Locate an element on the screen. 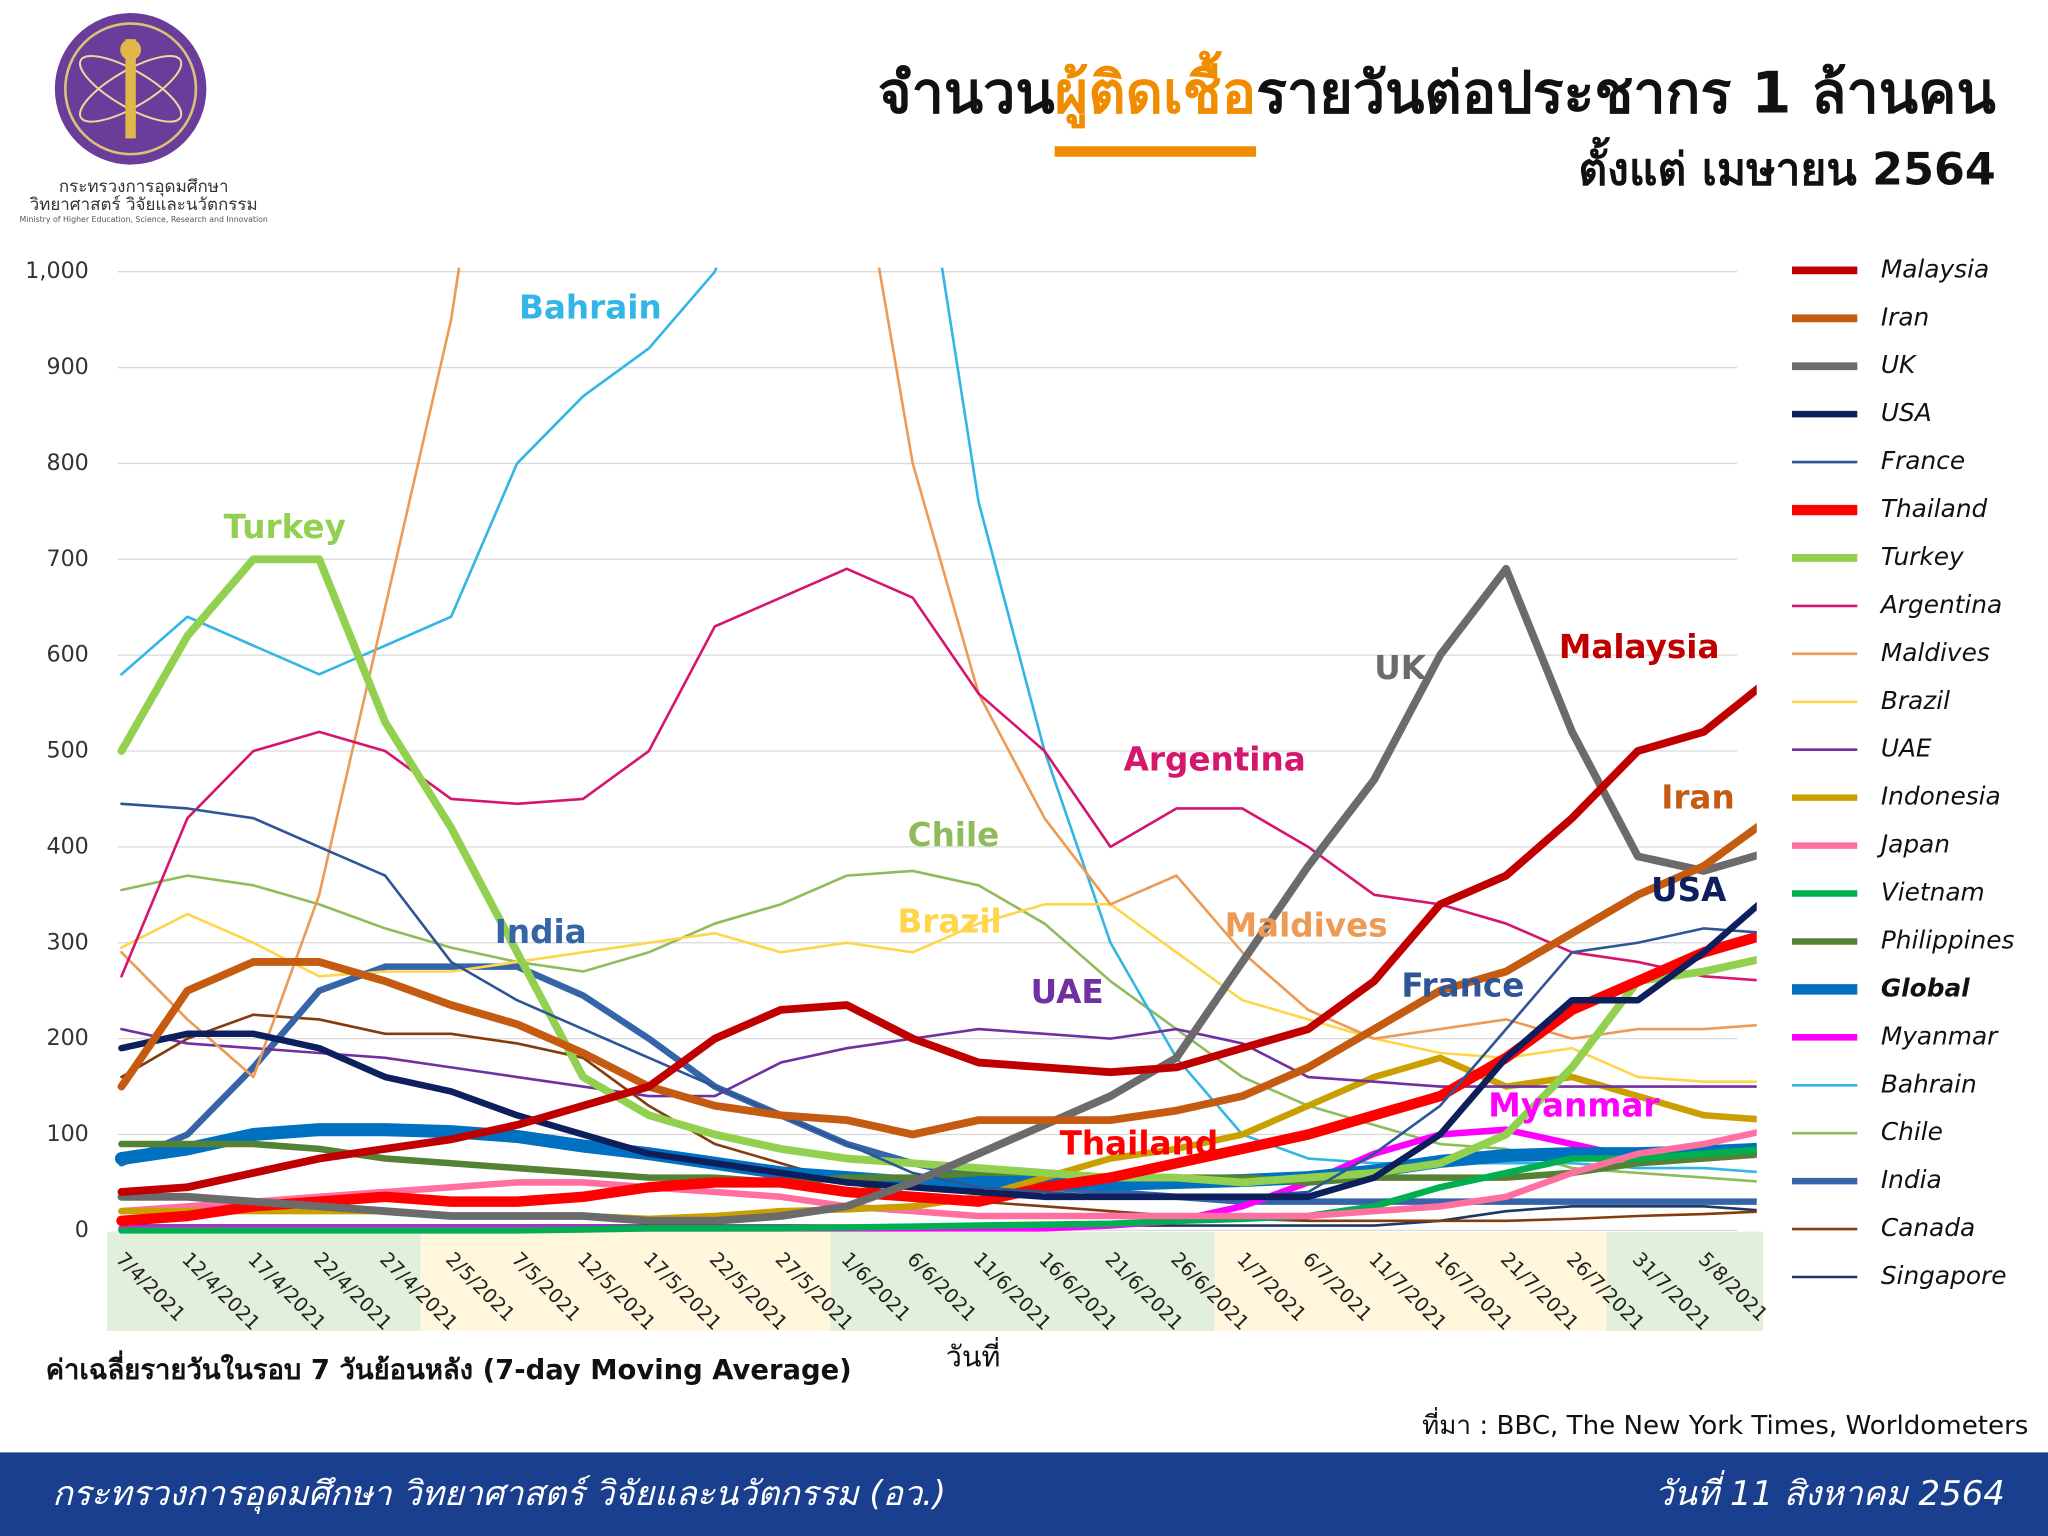 The height and width of the screenshot is (1536, 2048). series-label: Bahrain is located at coordinates (590, 308).